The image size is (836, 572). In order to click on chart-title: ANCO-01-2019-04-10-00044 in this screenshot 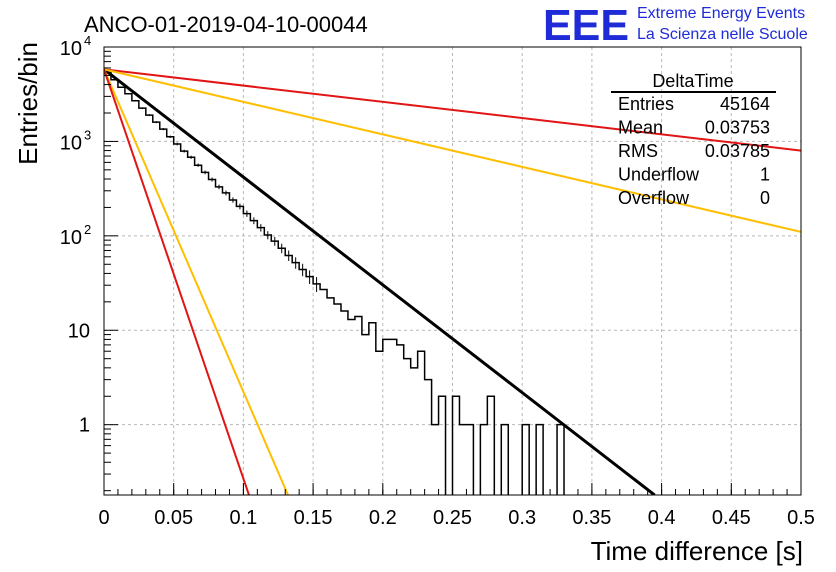, I will do `click(226, 24)`.